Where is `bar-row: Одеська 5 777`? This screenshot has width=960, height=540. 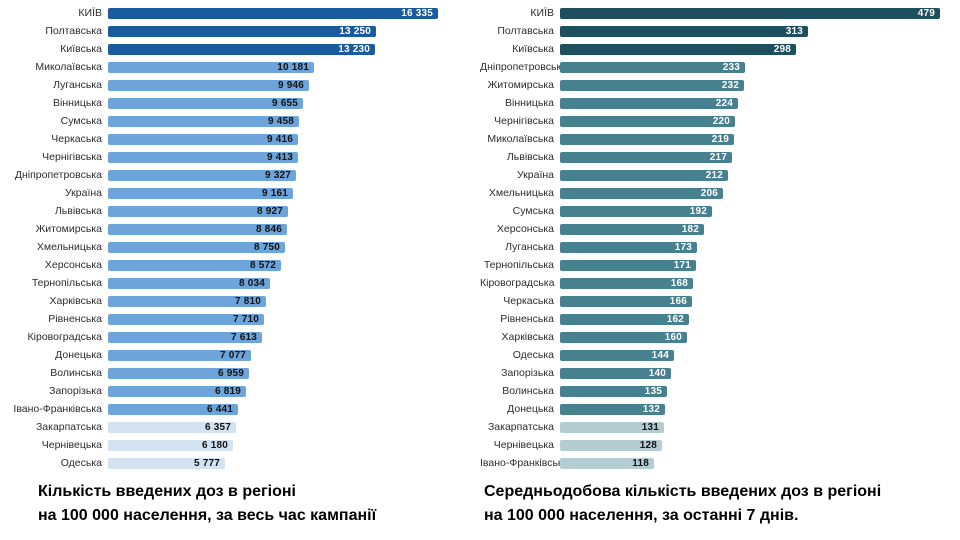 bar-row: Одеська 5 777 is located at coordinates (240, 463).